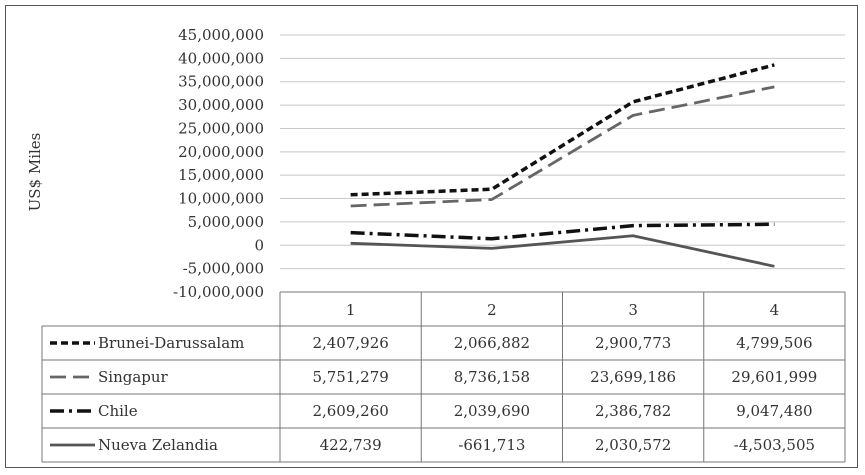 The image size is (865, 475). What do you see at coordinates (351, 445) in the screenshot?
I see `table-cell: 422,739` at bounding box center [351, 445].